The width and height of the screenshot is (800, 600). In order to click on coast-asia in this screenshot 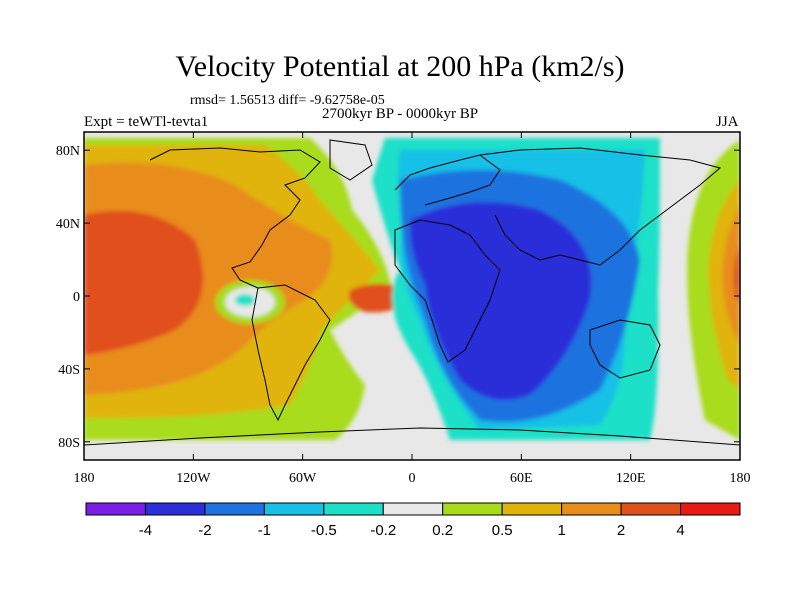, I will do `click(600, 206)`.